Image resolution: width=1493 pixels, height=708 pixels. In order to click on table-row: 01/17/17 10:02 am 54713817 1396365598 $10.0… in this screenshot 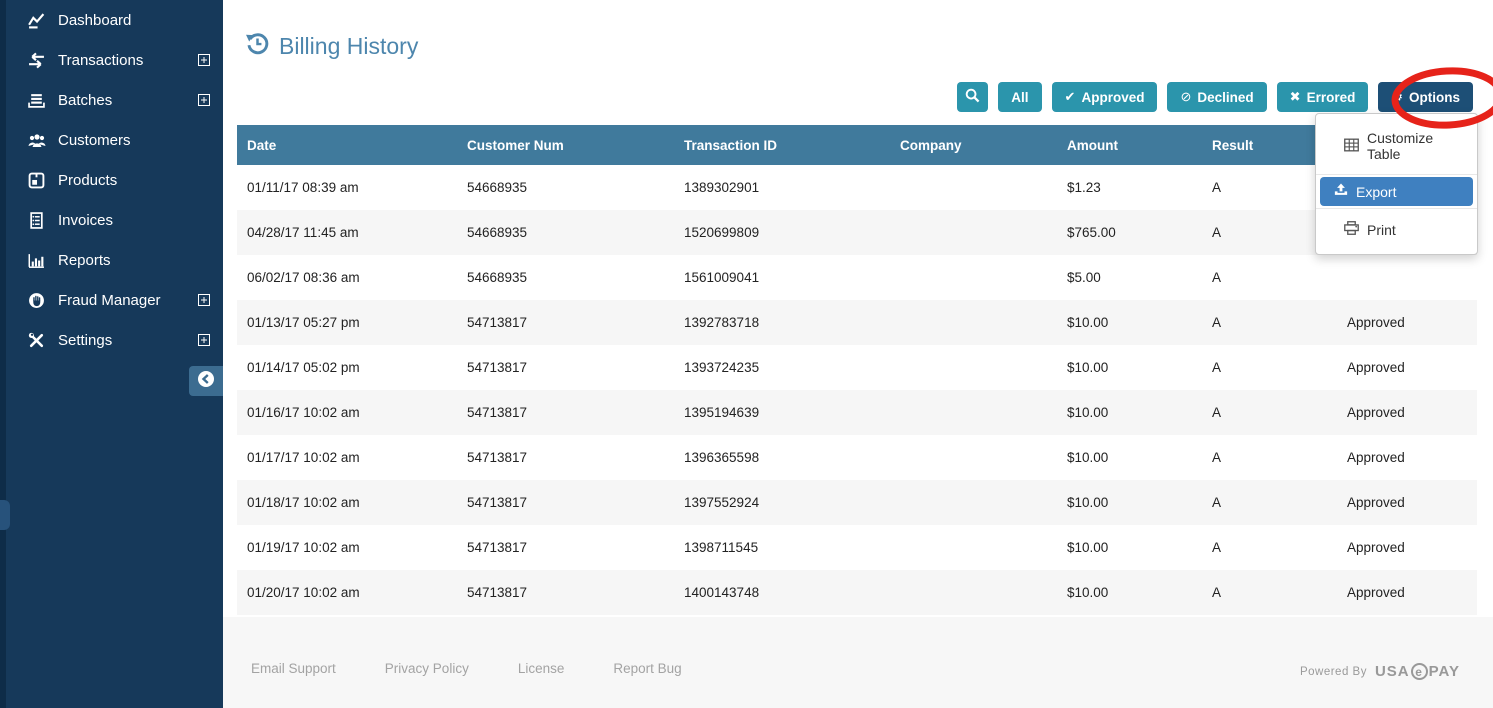, I will do `click(826, 457)`.